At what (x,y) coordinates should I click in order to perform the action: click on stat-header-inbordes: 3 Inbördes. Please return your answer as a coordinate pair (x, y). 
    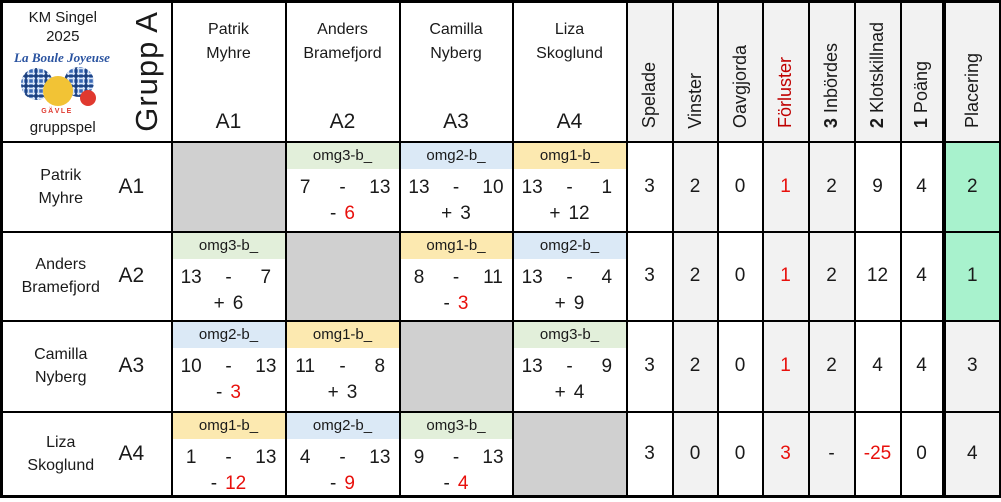
    Looking at the image, I should click on (831, 71).